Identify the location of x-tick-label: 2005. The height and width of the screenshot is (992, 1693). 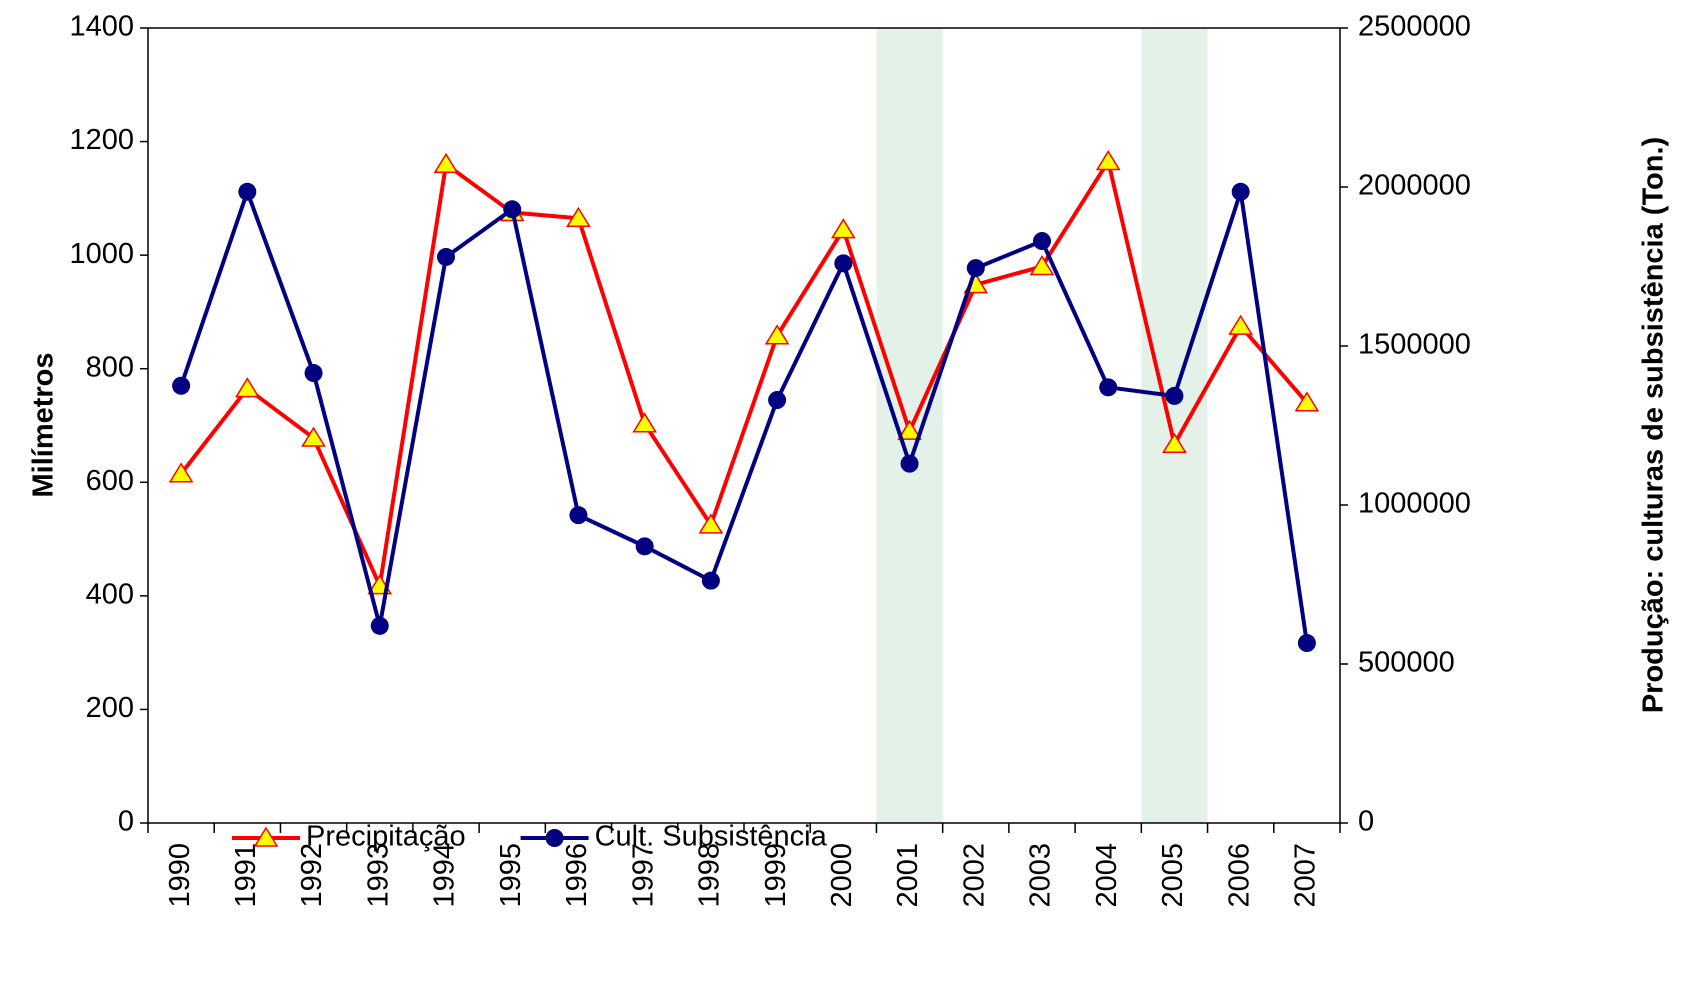
(1173, 875).